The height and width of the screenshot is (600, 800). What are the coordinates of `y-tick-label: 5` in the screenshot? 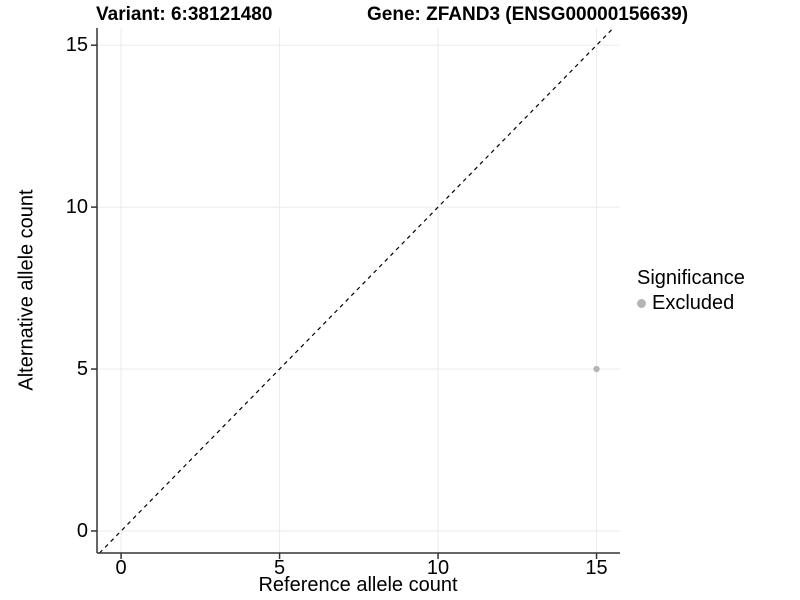 It's located at (82, 369).